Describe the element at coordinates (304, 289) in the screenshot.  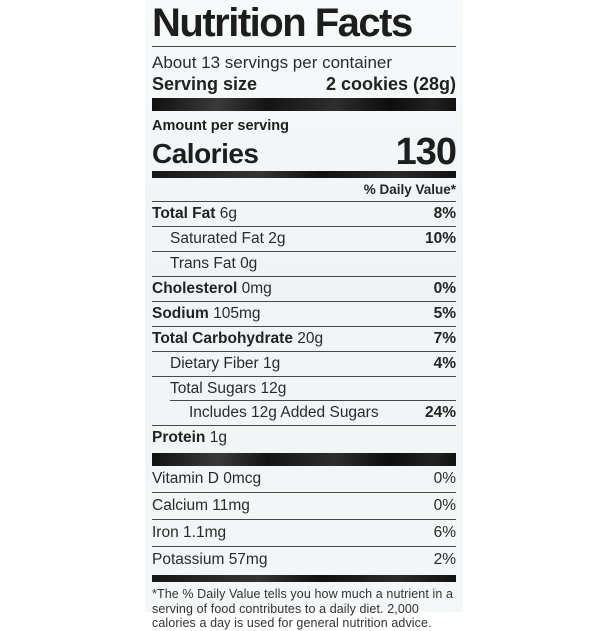
I see `nutrient-row-cholesterol: Cholesterol 0mg 0%` at that location.